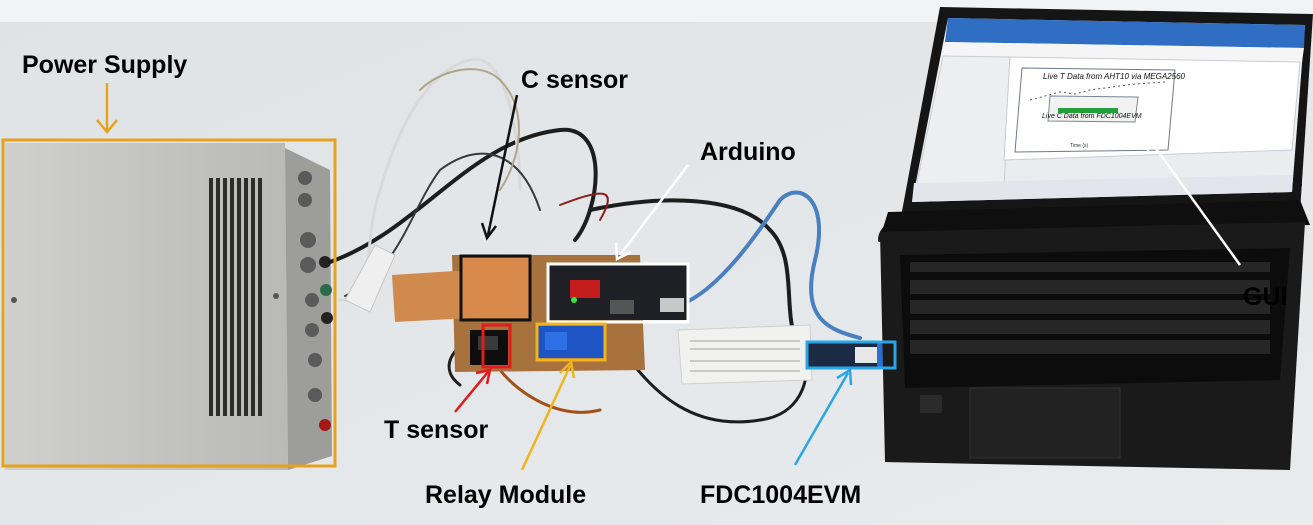  I want to click on arduino-box, so click(618, 293).